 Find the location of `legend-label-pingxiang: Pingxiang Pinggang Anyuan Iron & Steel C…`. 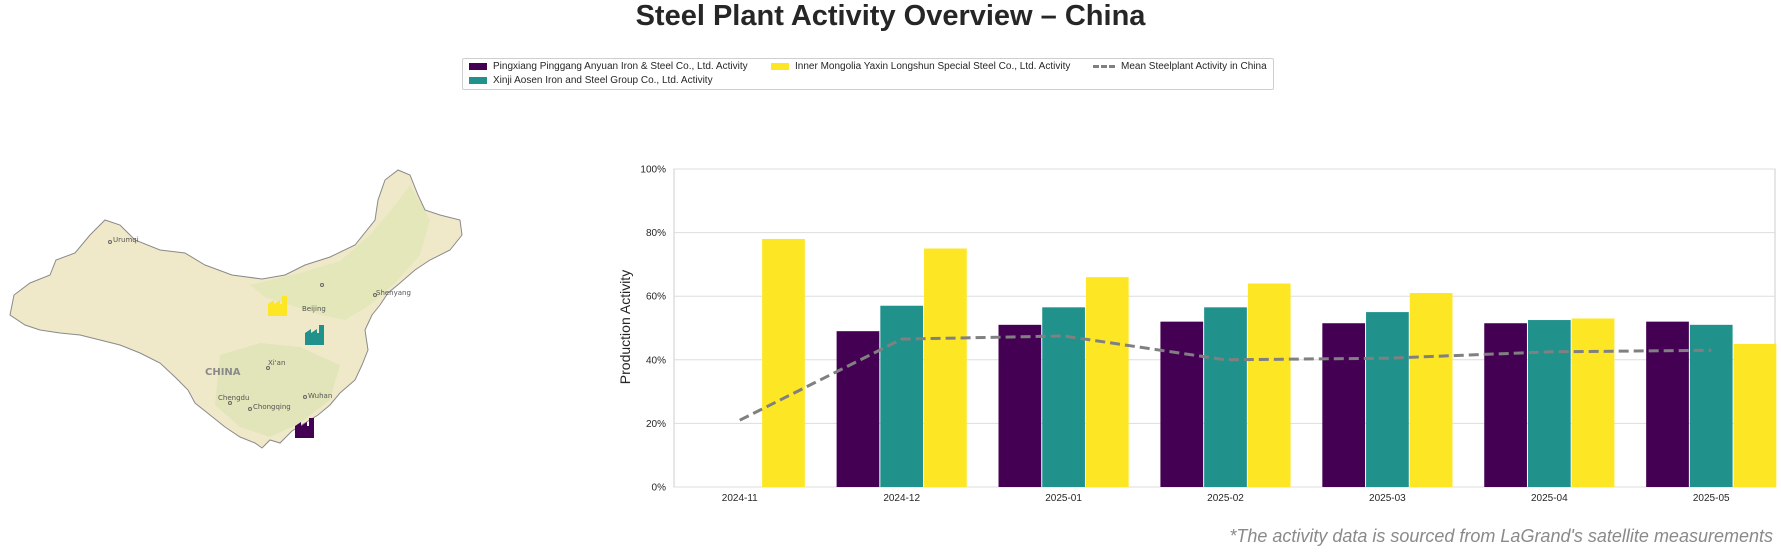

legend-label-pingxiang: Pingxiang Pinggang Anyuan Iron & Steel C… is located at coordinates (620, 66).